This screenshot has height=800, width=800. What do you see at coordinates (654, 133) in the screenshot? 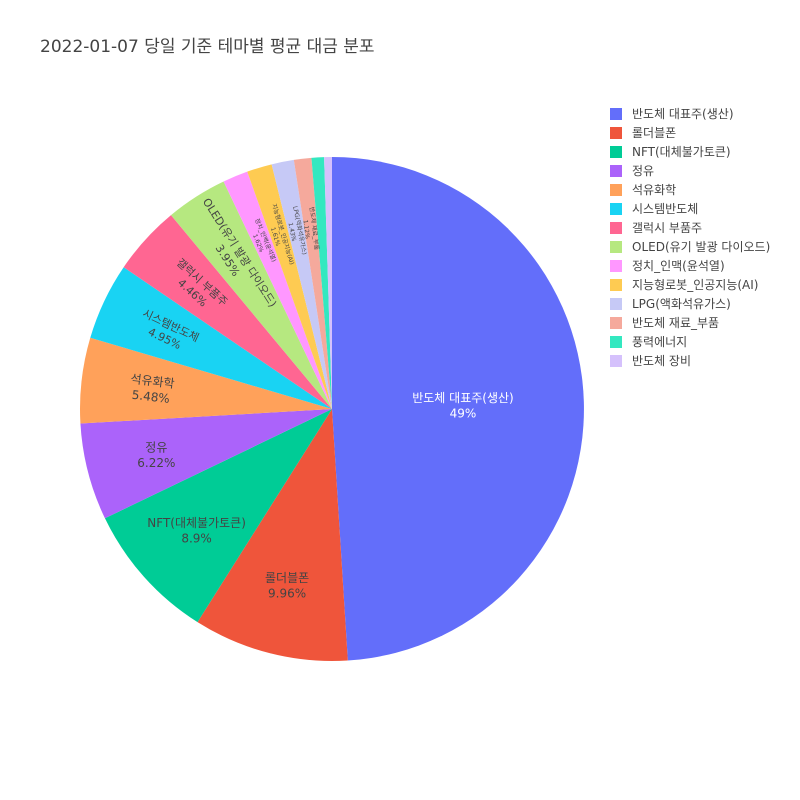
I see `legend-label: 롤더블폰` at bounding box center [654, 133].